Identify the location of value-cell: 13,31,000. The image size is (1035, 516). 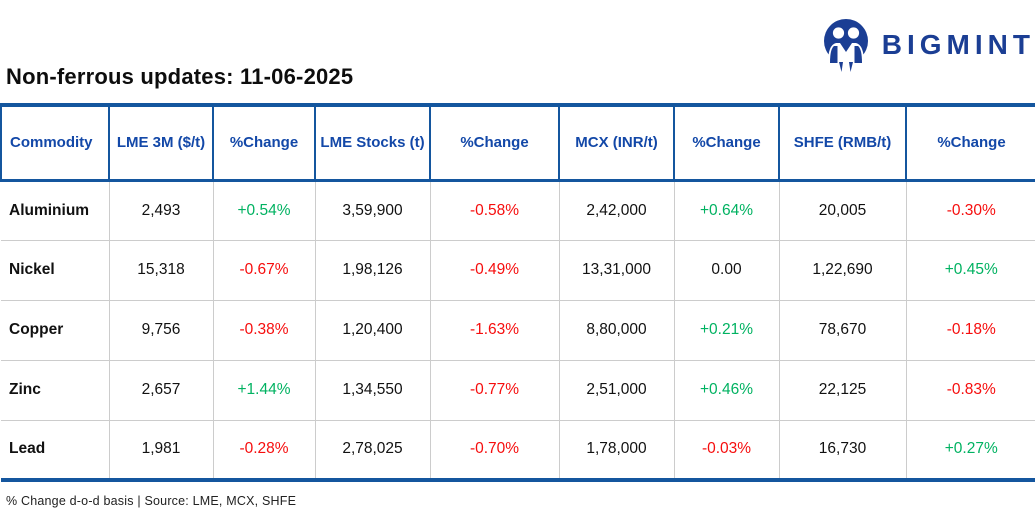
(616, 270).